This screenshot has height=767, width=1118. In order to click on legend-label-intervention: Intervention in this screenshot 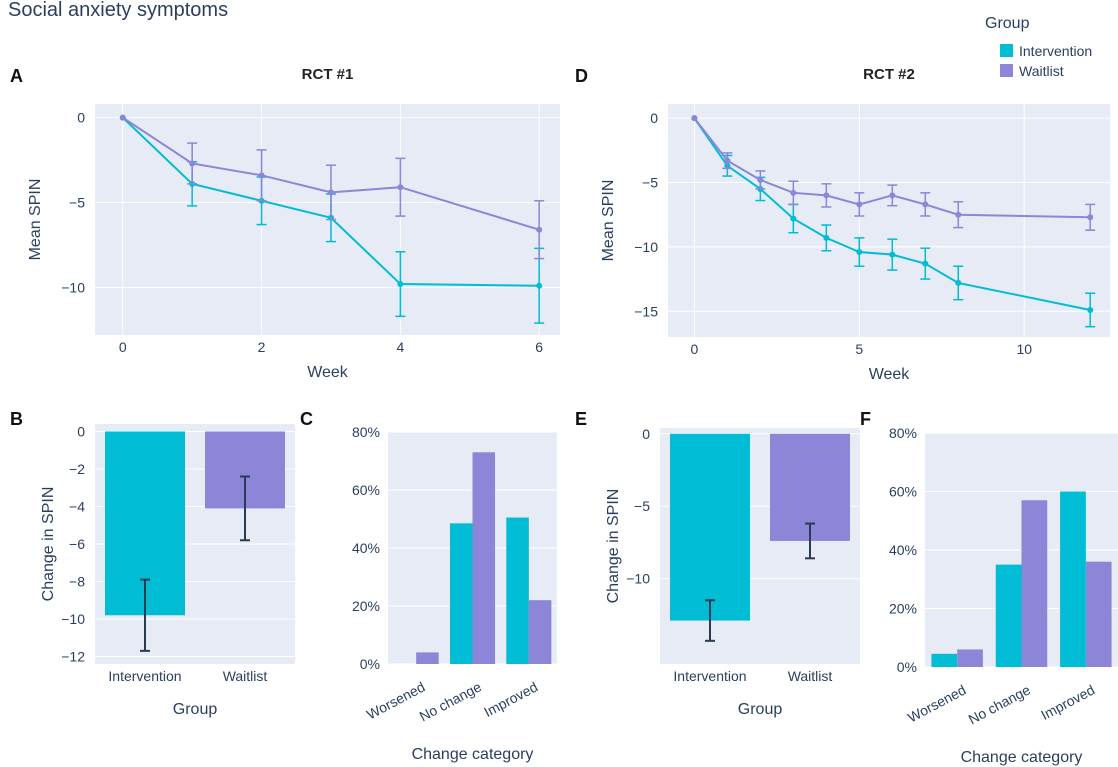, I will do `click(1055, 51)`.